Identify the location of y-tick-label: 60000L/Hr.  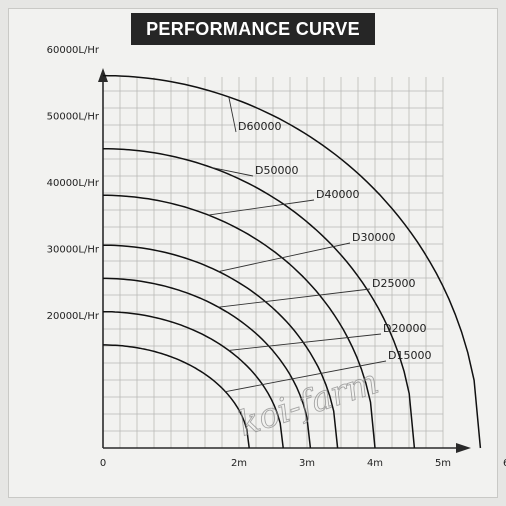
(73, 50).